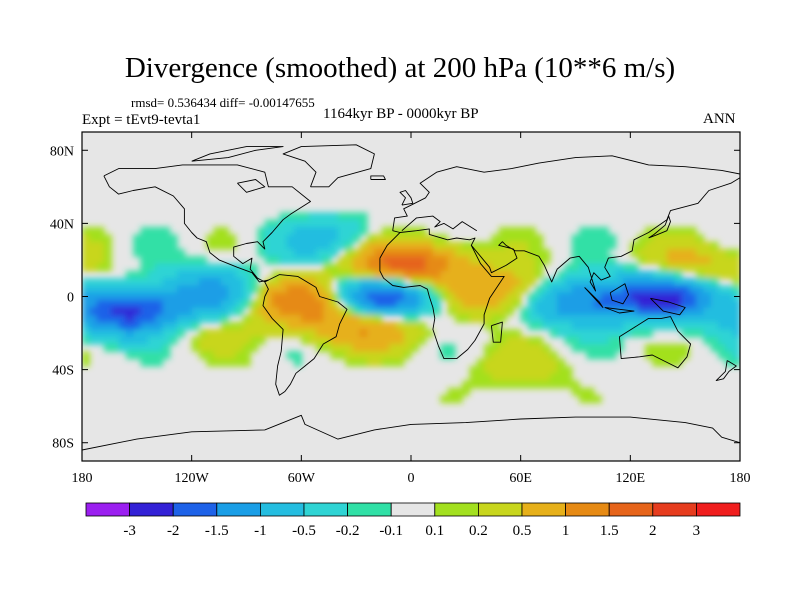 Image resolution: width=800 pixels, height=600 pixels. I want to click on colorbar-tick-label: 0.5, so click(522, 531).